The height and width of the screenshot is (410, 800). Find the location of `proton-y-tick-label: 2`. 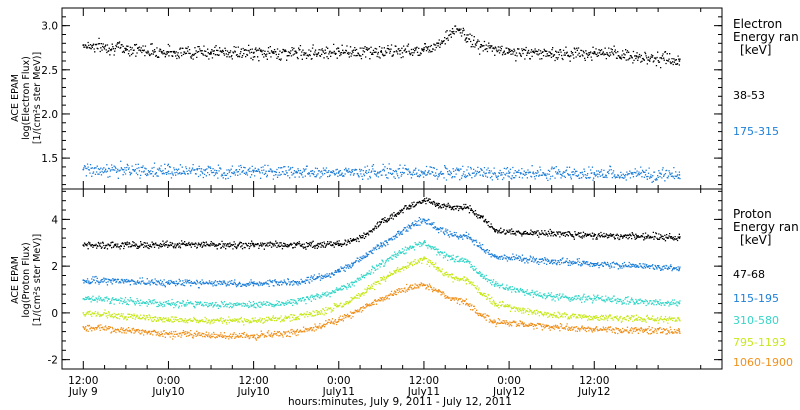

proton-y-tick-label: 2 is located at coordinates (54, 267).